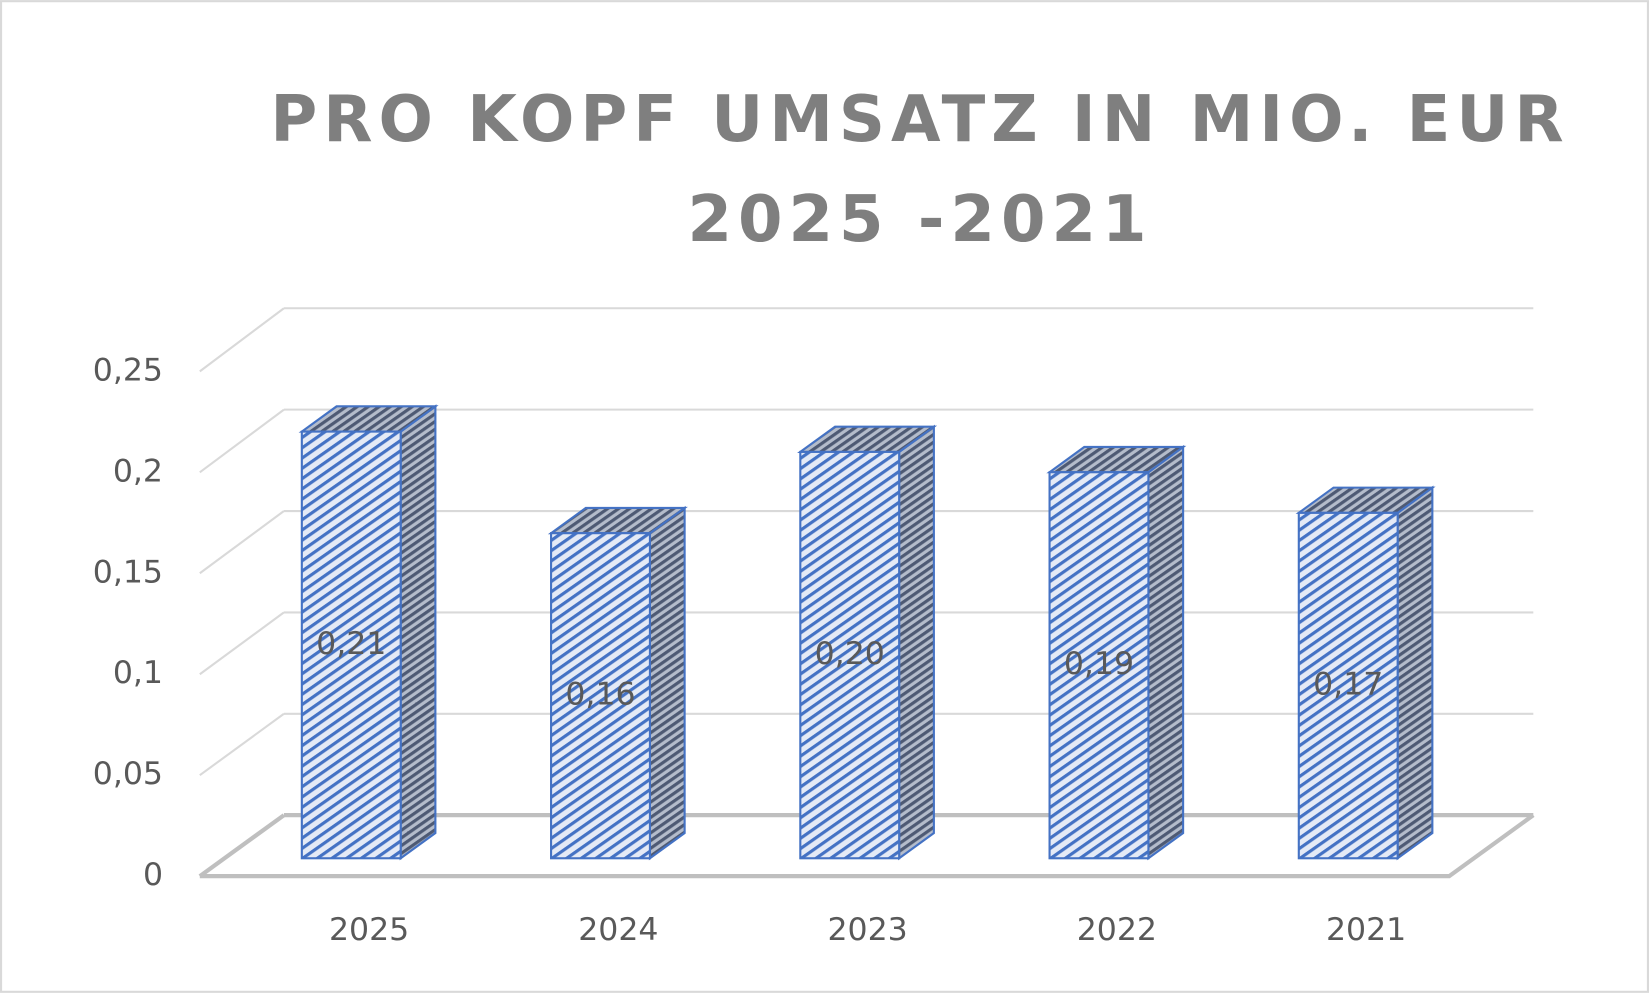 The width and height of the screenshot is (1649, 993). What do you see at coordinates (128, 572) in the screenshot?
I see `y-tick-label: 0,15` at bounding box center [128, 572].